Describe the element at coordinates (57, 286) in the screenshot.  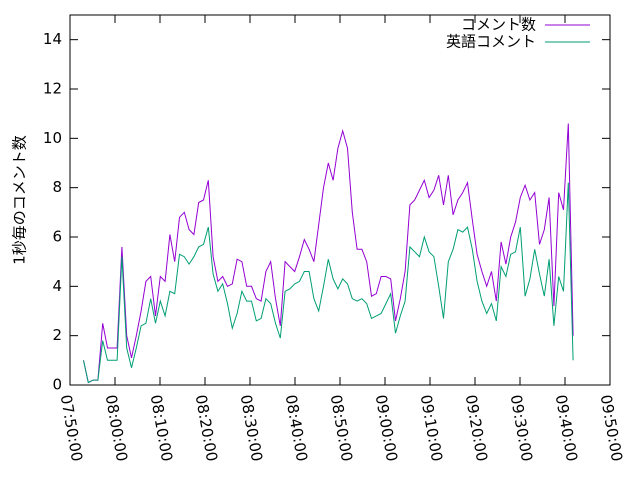
I see `y-tick-label: 4` at that location.